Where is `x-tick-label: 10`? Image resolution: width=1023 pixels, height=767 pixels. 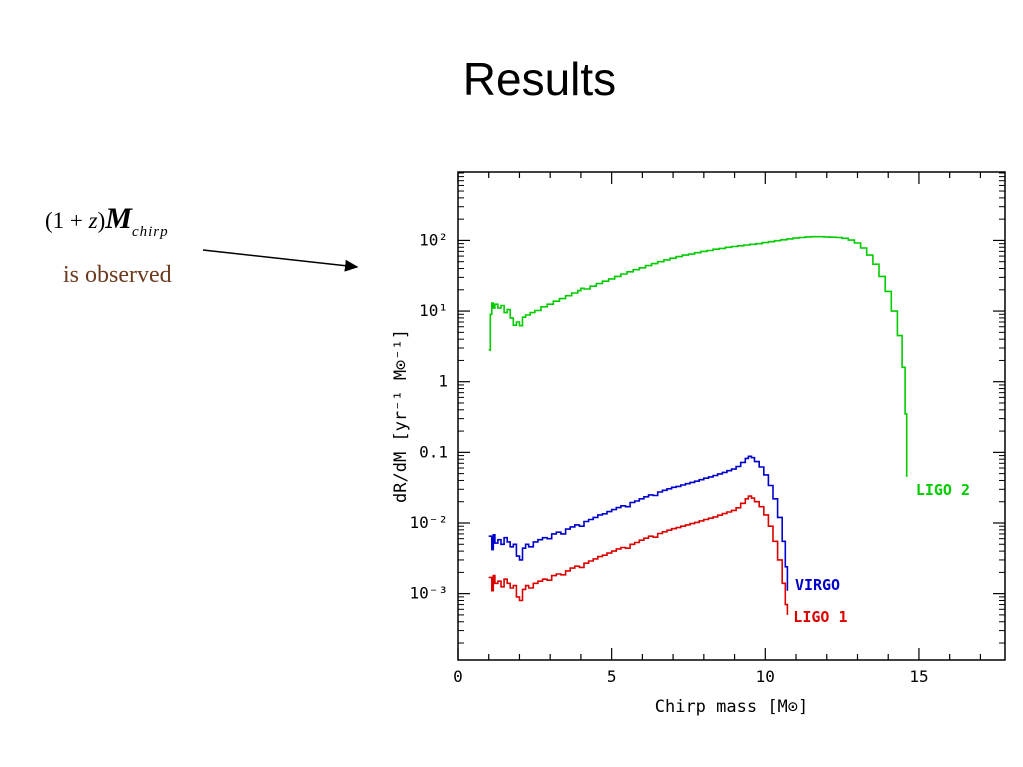
x-tick-label: 10 is located at coordinates (765, 676).